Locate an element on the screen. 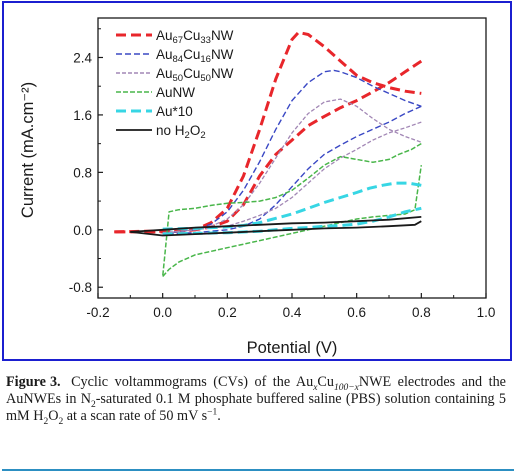 The height and width of the screenshot is (472, 517). series-line-no-h2o2-forward is located at coordinates (276, 228).